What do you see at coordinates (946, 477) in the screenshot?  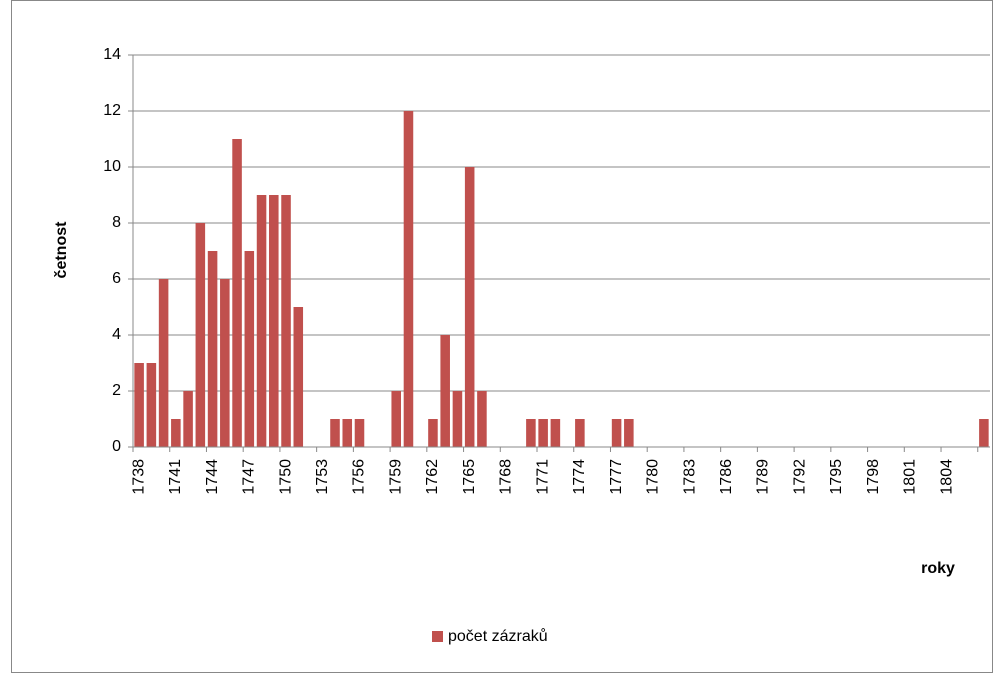 I see `x-tick-label: 1804` at bounding box center [946, 477].